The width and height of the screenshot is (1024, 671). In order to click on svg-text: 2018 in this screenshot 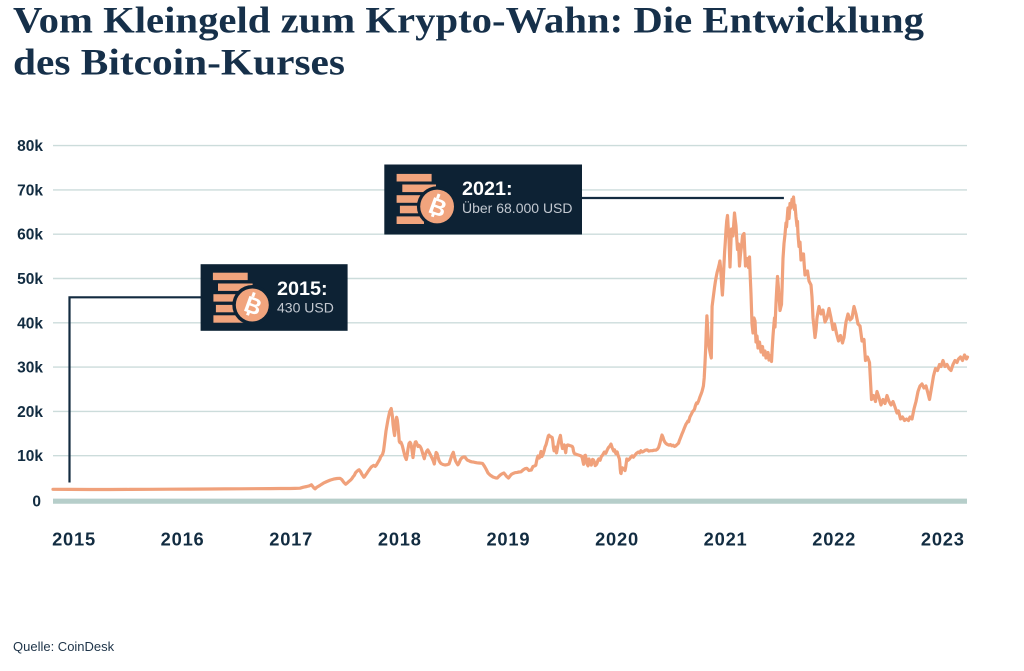, I will do `click(400, 539)`.